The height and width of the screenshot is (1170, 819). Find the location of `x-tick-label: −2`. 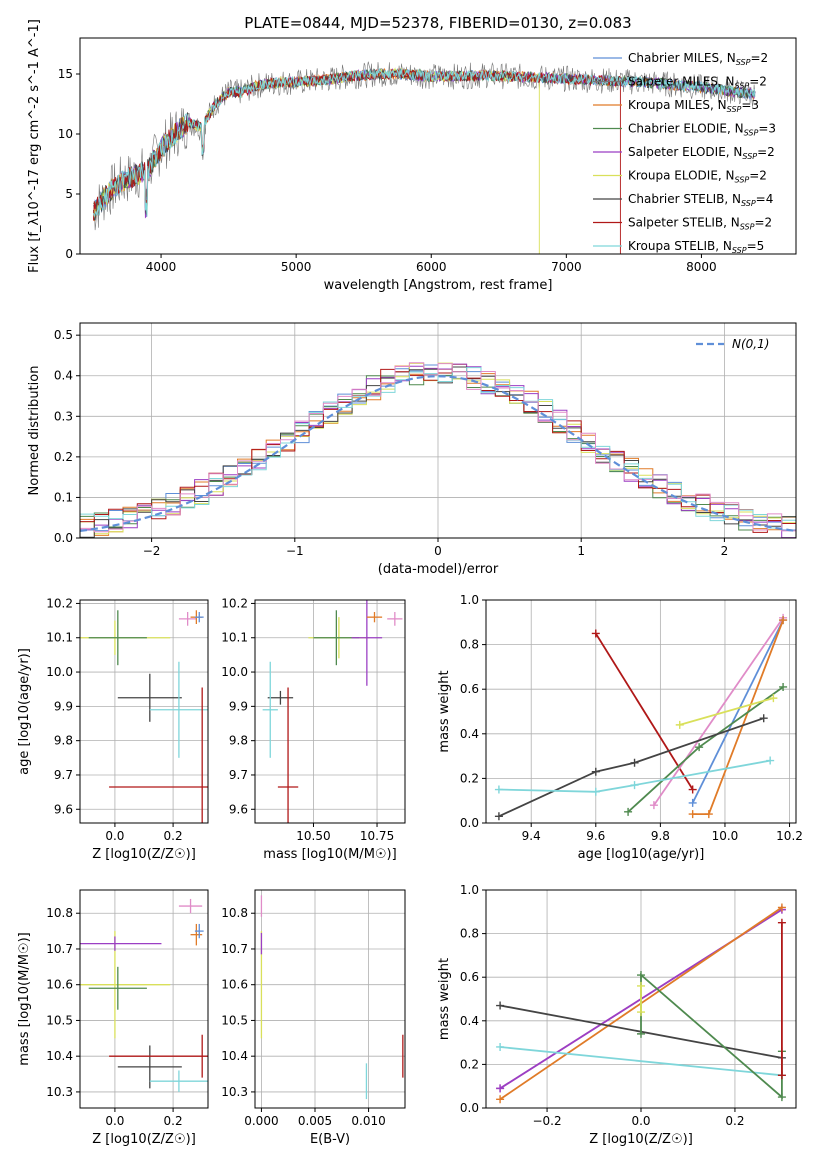

x-tick-label: −2 is located at coordinates (152, 551).